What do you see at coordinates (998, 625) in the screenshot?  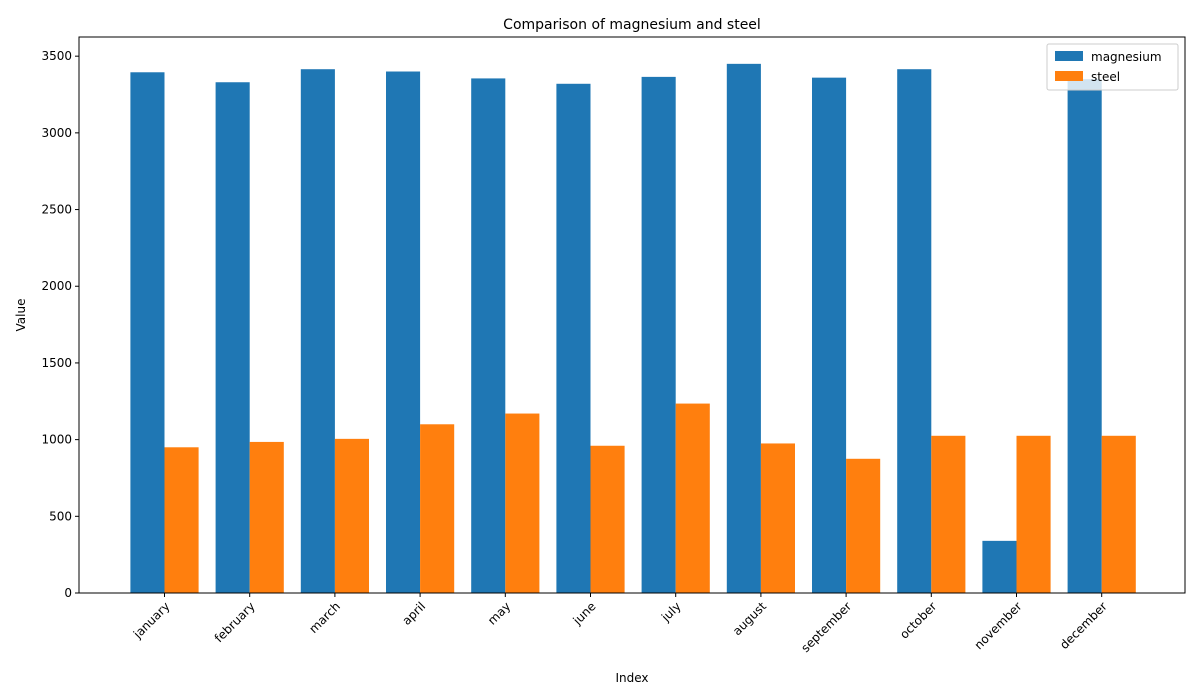 I see `x-tick-label-november: november` at bounding box center [998, 625].